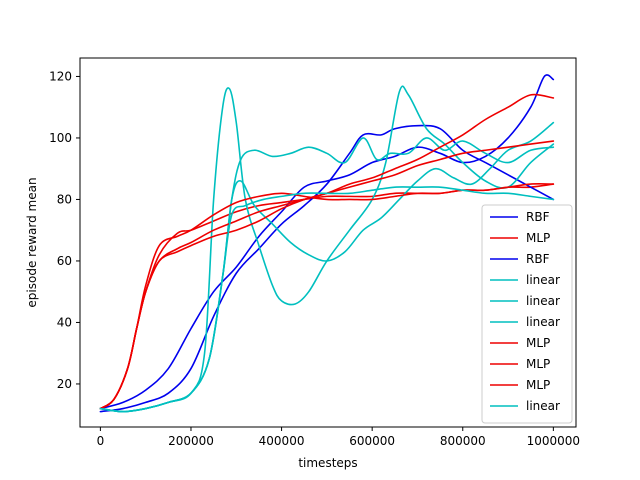 The image size is (640, 480). What do you see at coordinates (553, 441) in the screenshot?
I see `x-tick-label: 1000000` at bounding box center [553, 441].